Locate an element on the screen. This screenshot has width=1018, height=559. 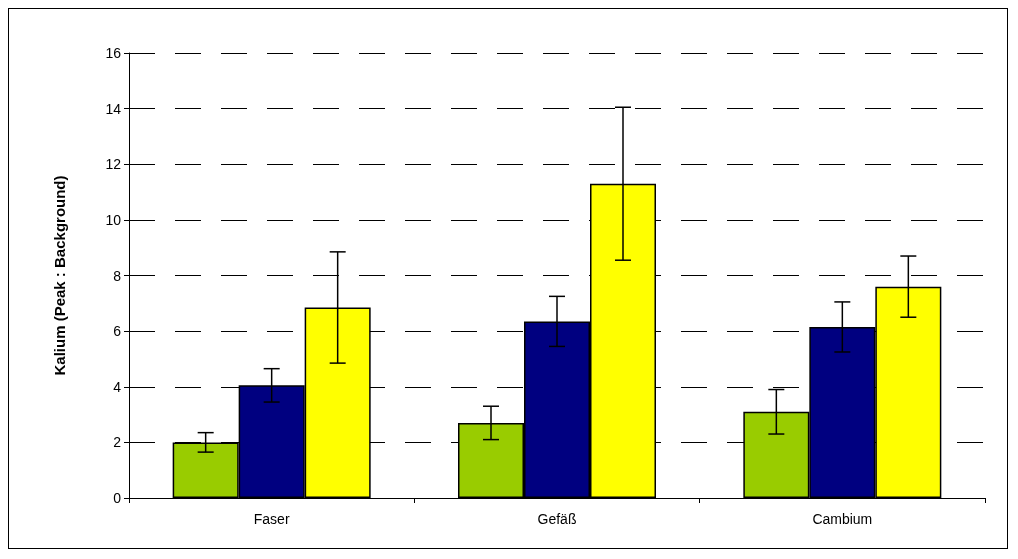
x-tick-label: Faser is located at coordinates (271, 519).